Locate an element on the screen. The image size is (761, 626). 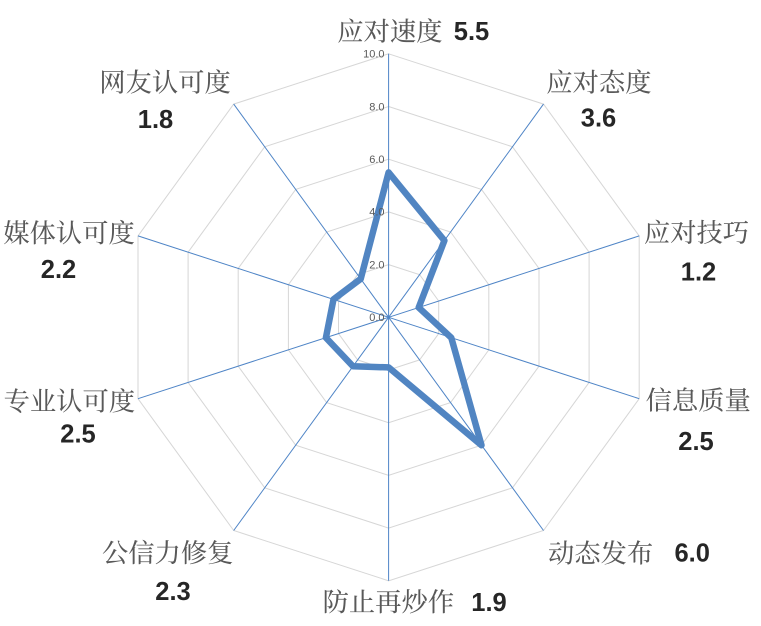
svg-text: 2.0 is located at coordinates (376, 265).